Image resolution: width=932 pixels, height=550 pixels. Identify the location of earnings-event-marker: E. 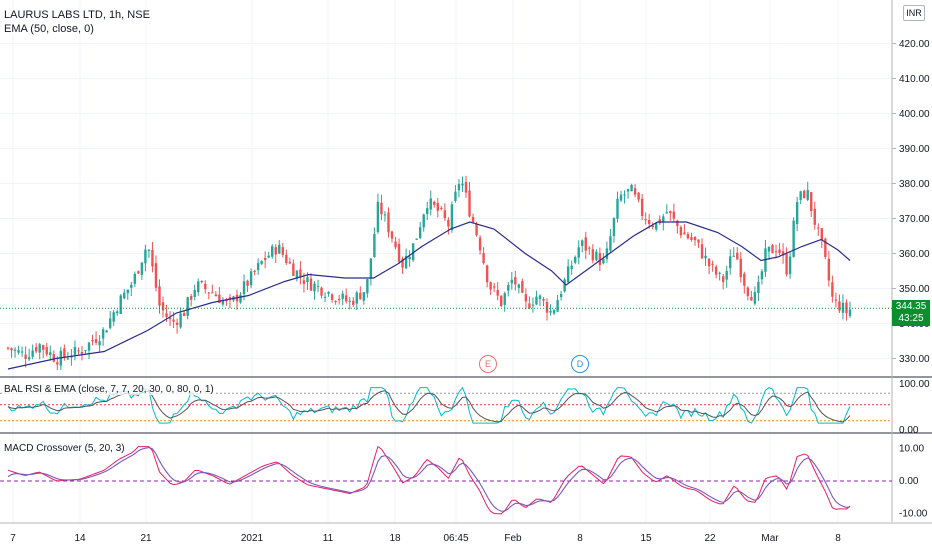
(488, 364).